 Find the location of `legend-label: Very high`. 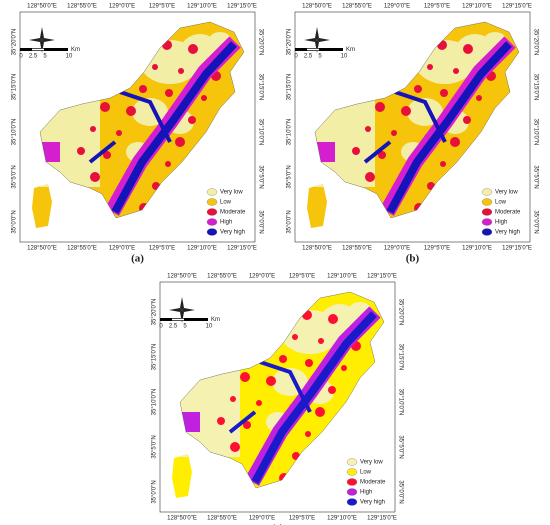

legend-label: Very high is located at coordinates (507, 233).